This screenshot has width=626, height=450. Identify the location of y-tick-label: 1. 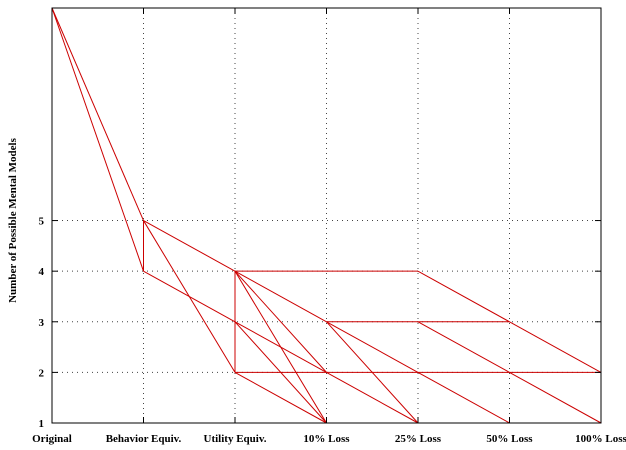
(42, 424).